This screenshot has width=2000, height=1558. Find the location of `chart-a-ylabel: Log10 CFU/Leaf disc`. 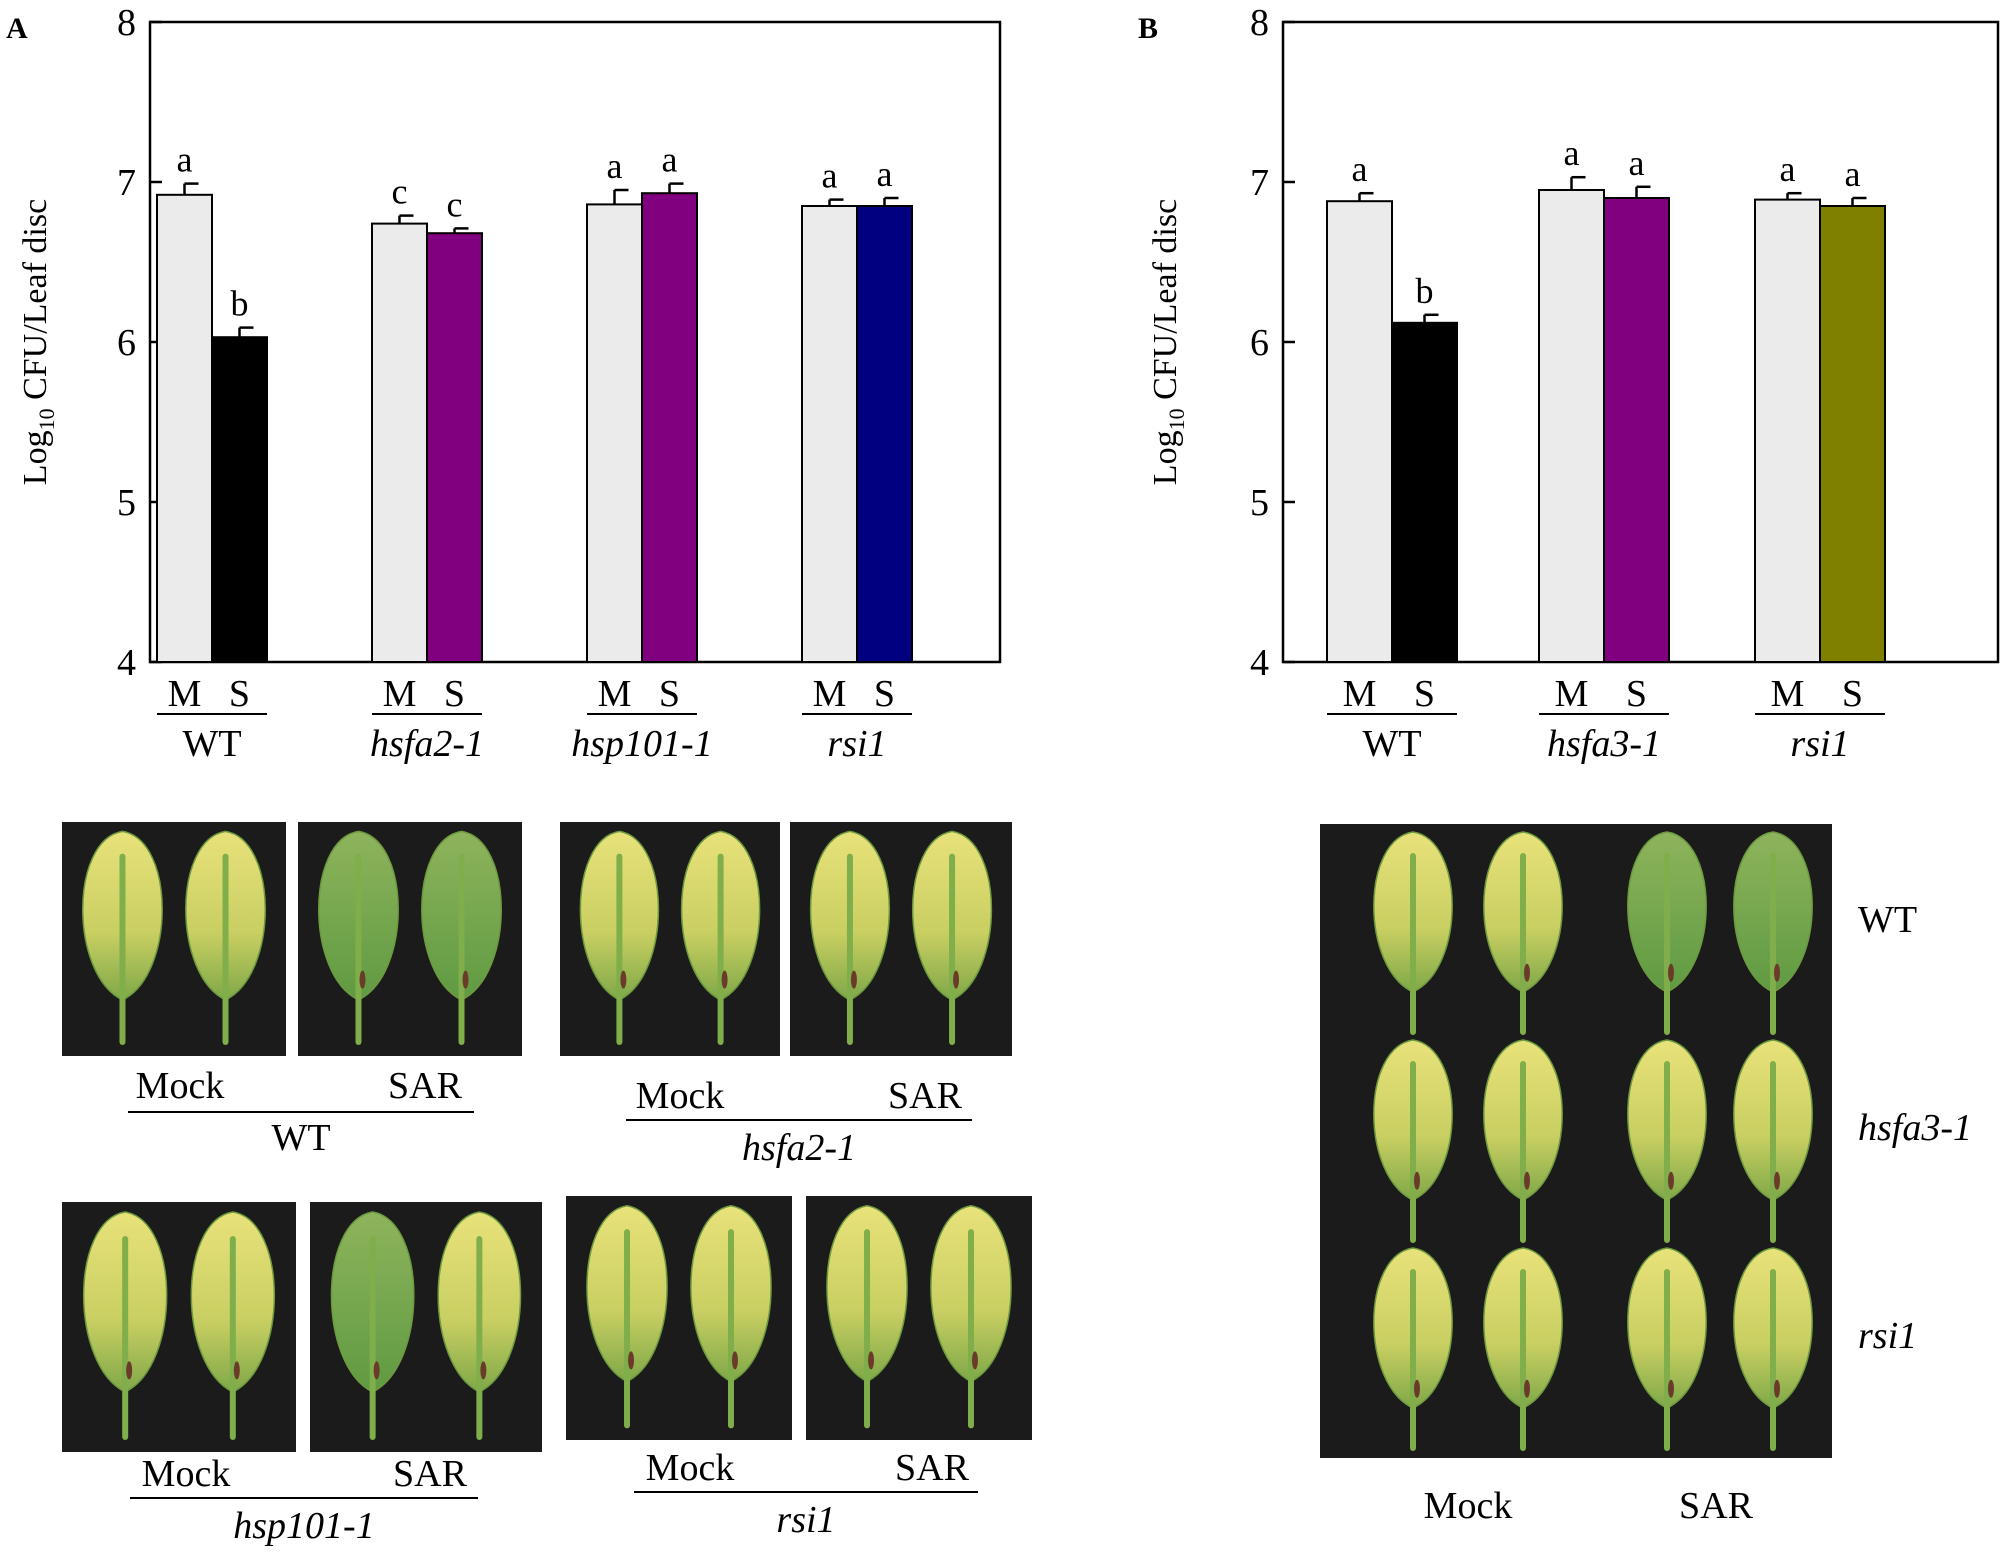

chart-a-ylabel: Log10 CFU/Leaf disc is located at coordinates (38, 342).